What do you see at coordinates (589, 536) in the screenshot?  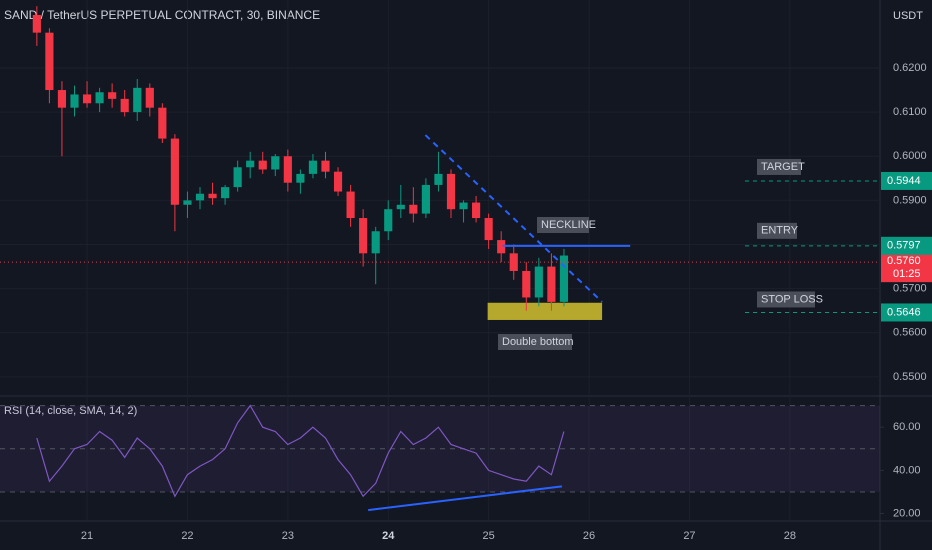 I see `x-tick-label: 26` at bounding box center [589, 536].